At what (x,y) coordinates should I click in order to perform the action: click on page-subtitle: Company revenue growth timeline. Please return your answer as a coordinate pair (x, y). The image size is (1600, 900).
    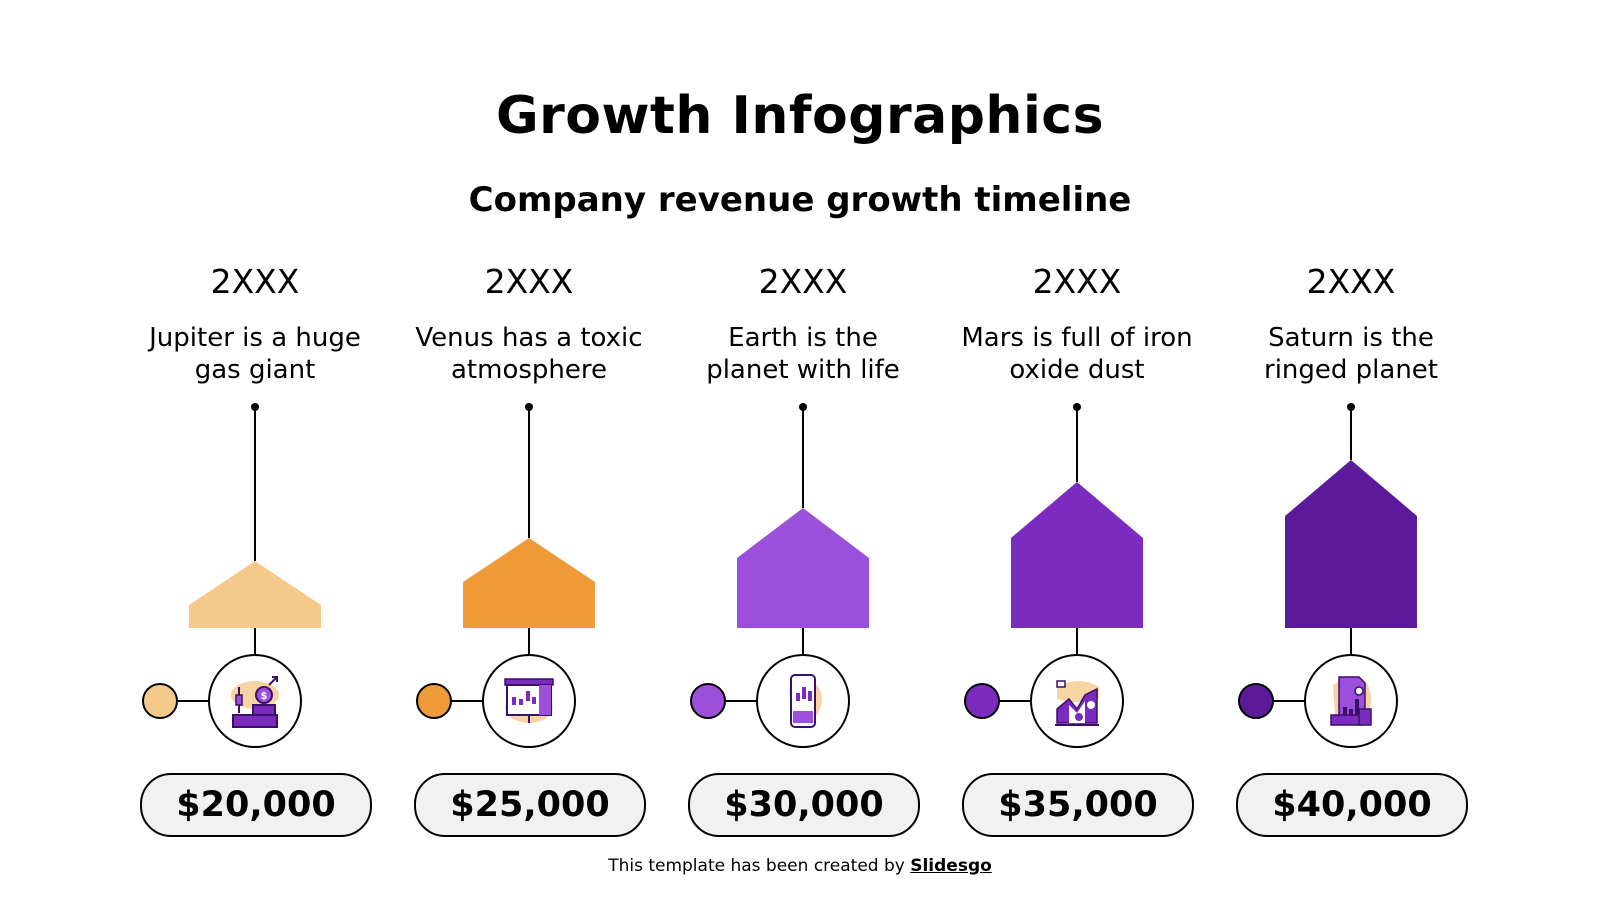
    Looking at the image, I should click on (800, 200).